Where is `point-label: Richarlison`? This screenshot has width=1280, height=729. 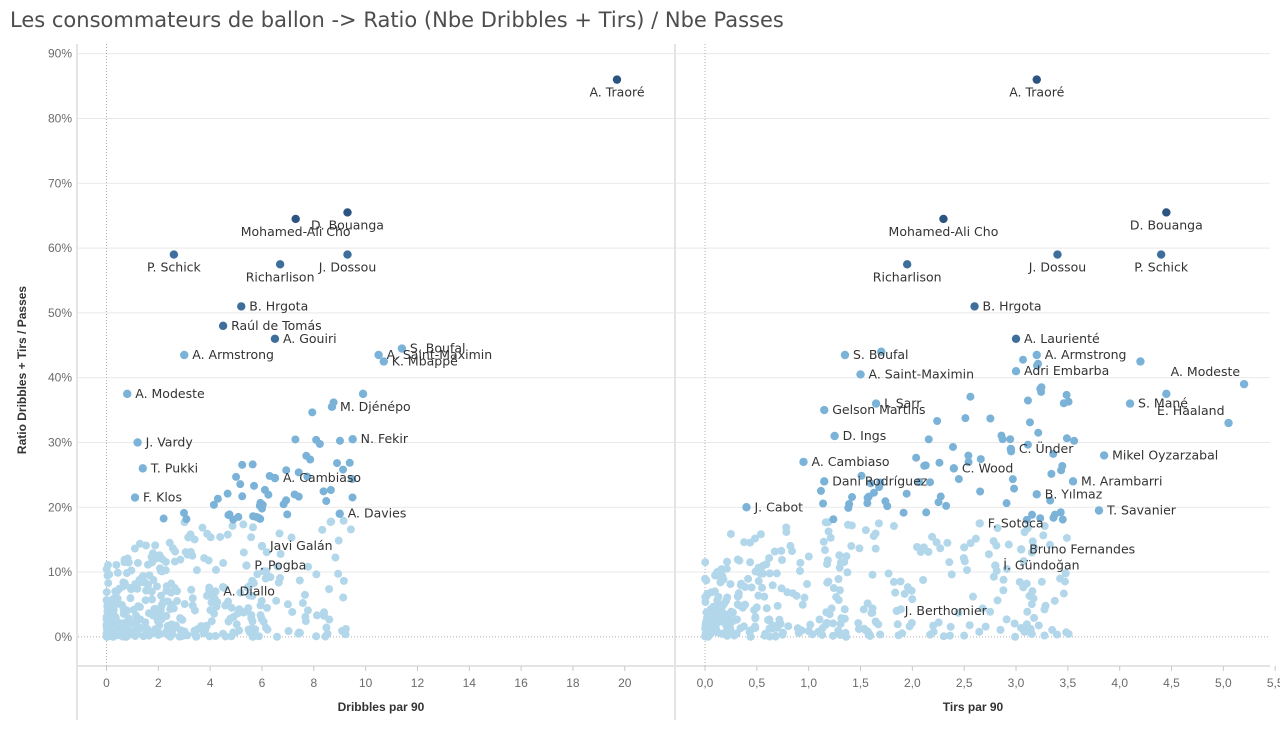
point-label: Richarlison is located at coordinates (907, 276).